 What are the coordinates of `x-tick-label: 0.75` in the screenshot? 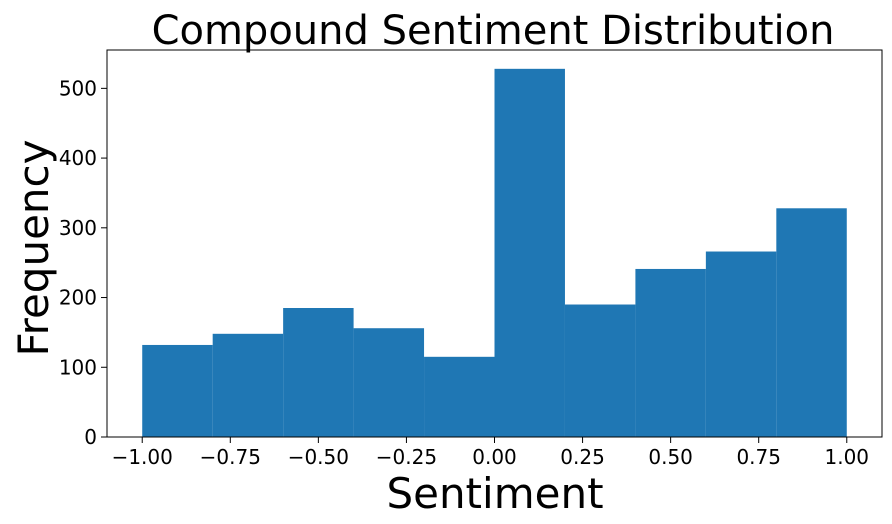 It's located at (758, 457).